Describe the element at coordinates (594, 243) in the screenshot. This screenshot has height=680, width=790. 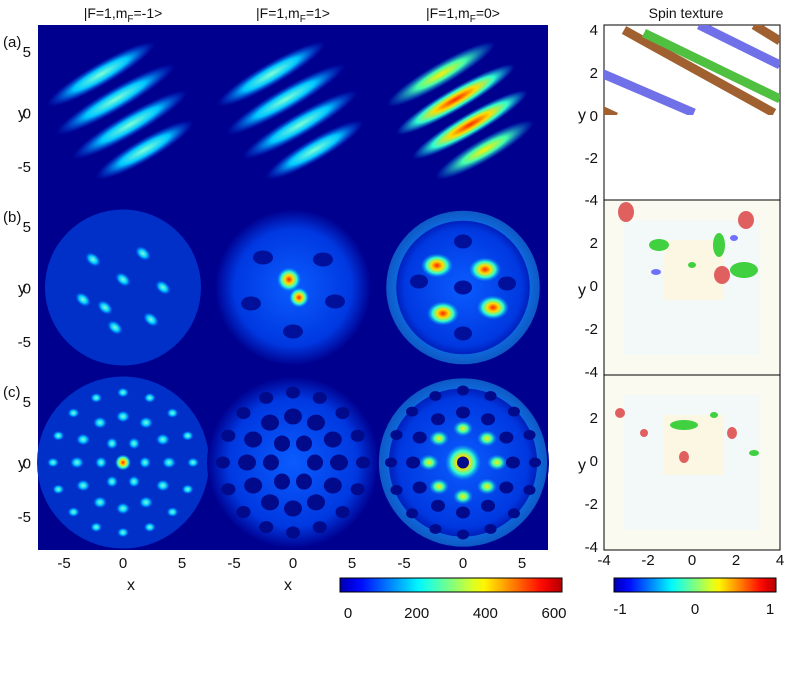
I see `spin-y-tick-label: 2` at that location.